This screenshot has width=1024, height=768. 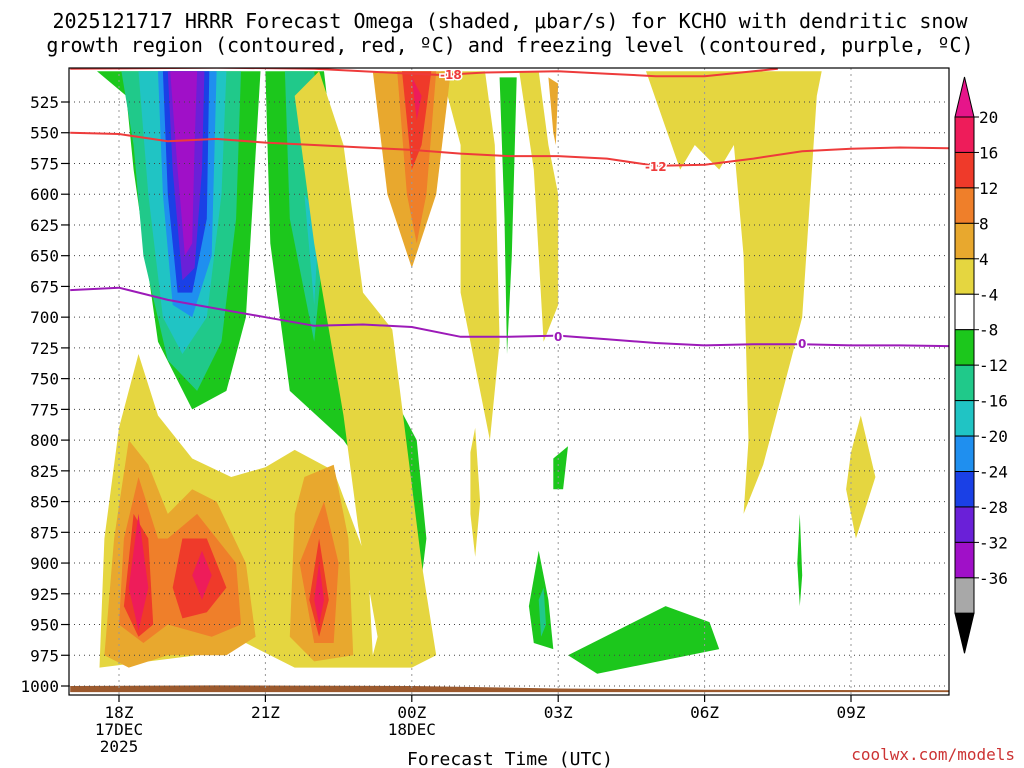 What do you see at coordinates (44, 502) in the screenshot?
I see `y-tick-label-13: 850` at bounding box center [44, 502].